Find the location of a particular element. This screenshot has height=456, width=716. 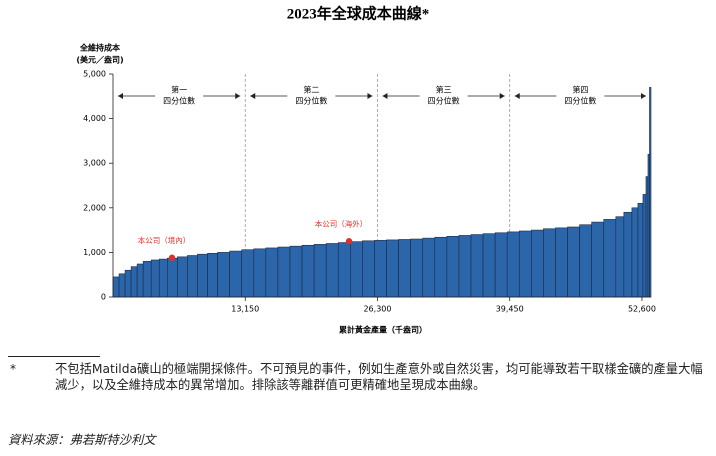

x-axis-label: 累計黃金產量（千盎司） is located at coordinates (383, 330).